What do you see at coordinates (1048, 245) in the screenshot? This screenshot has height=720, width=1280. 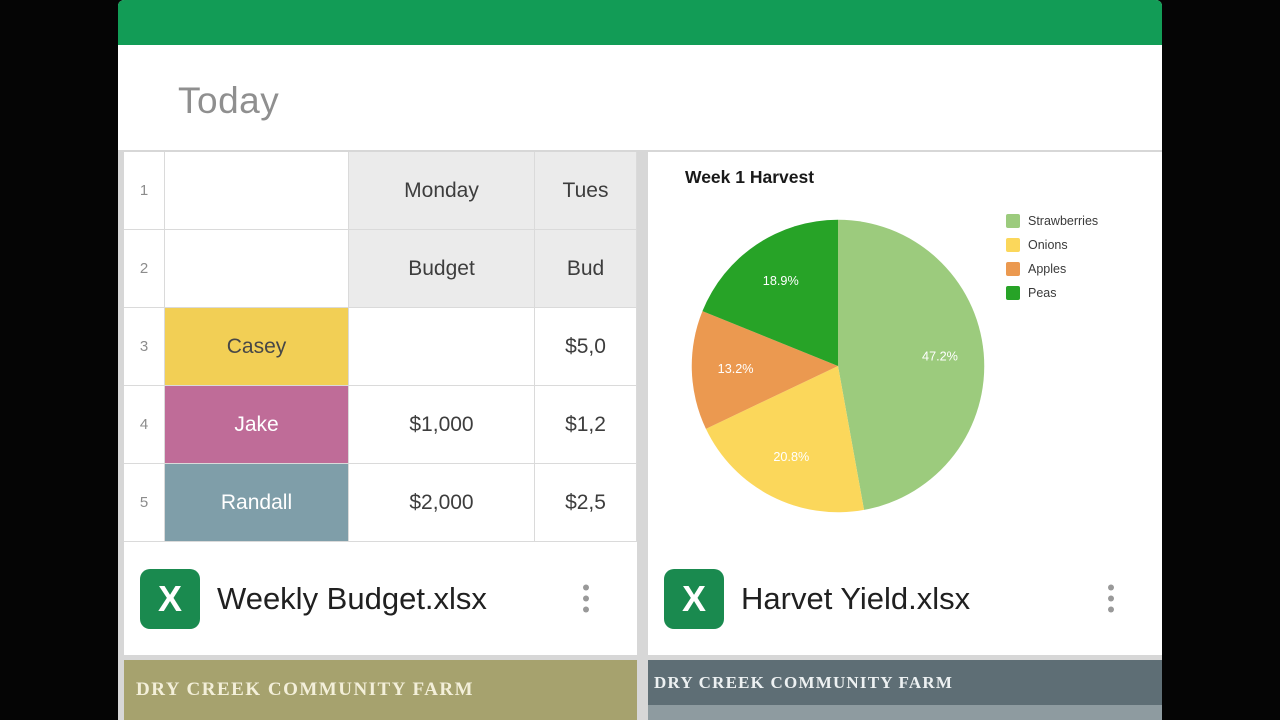 I see `legend-label: Onions` at bounding box center [1048, 245].